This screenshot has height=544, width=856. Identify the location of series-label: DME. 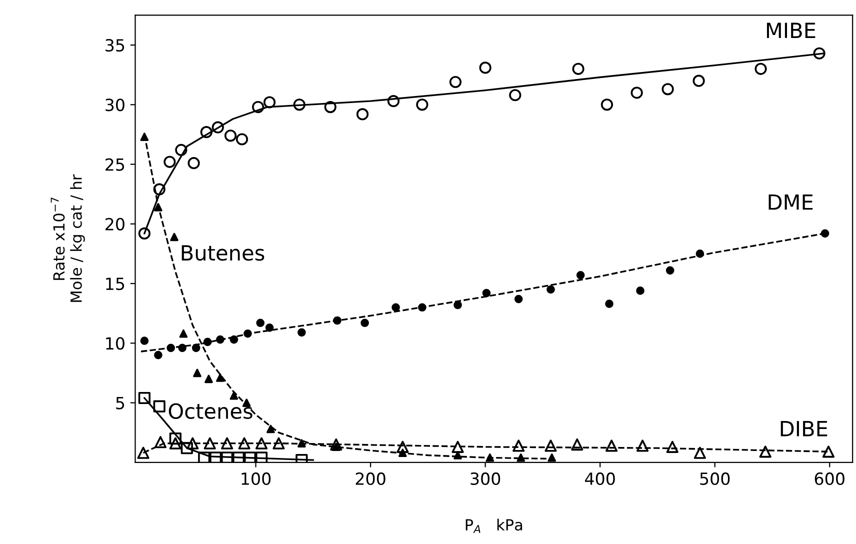
(790, 202).